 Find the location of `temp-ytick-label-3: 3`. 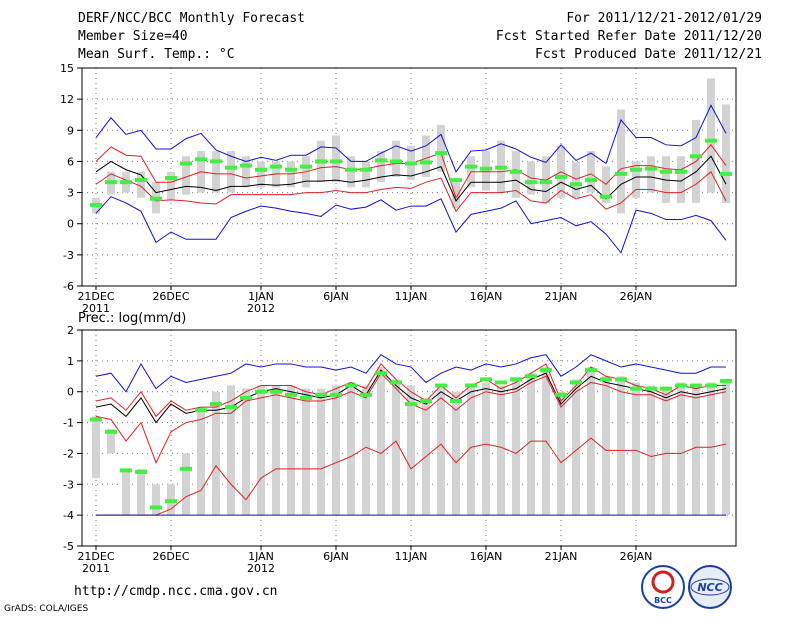

temp-ytick-label-3: 3 is located at coordinates (70, 193).